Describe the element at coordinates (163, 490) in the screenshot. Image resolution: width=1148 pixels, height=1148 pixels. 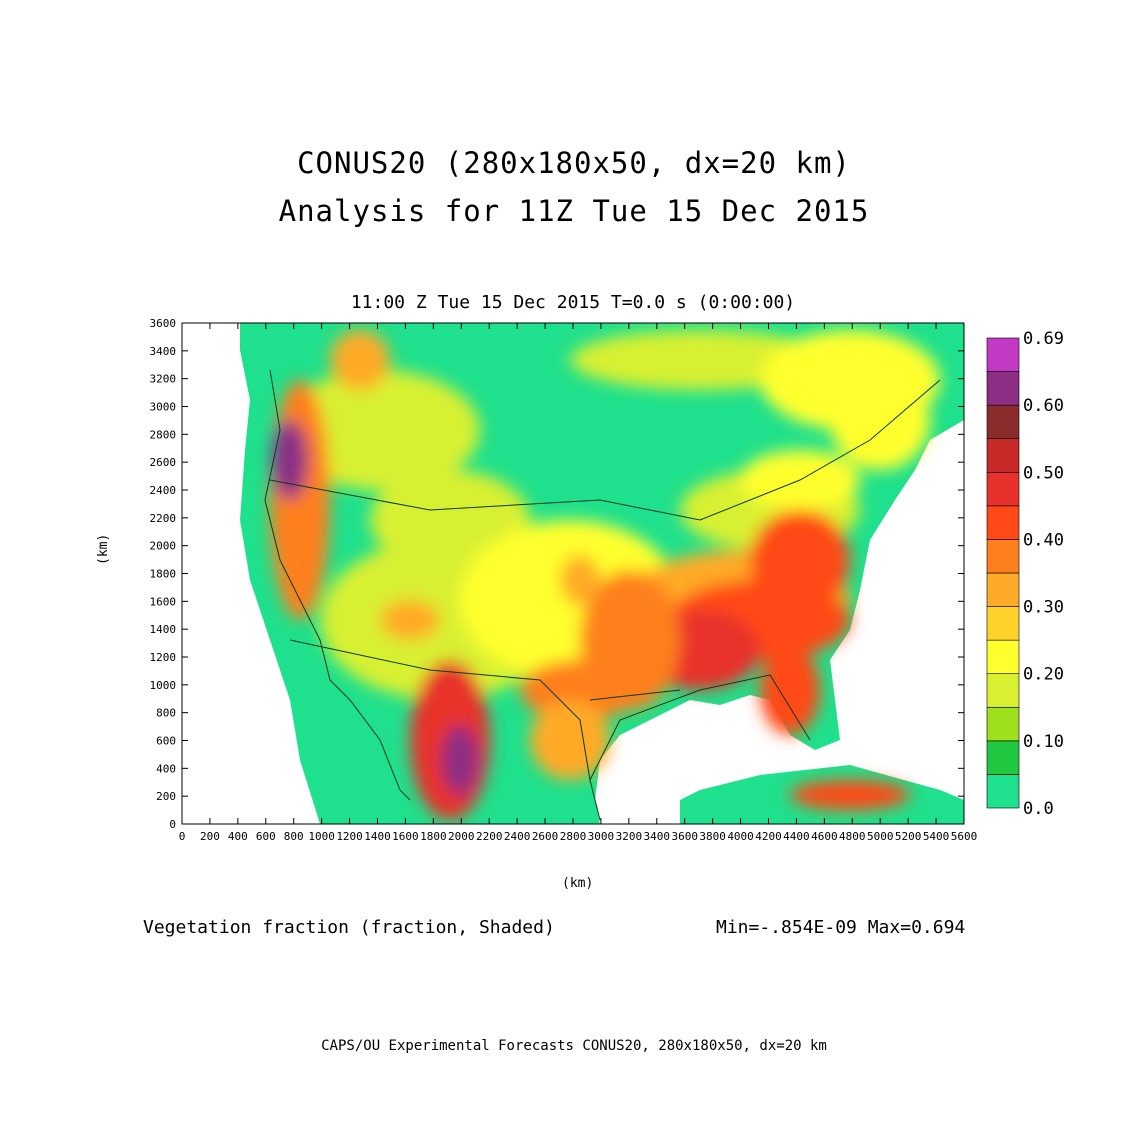
I see `y-tick-label: 2400` at that location.